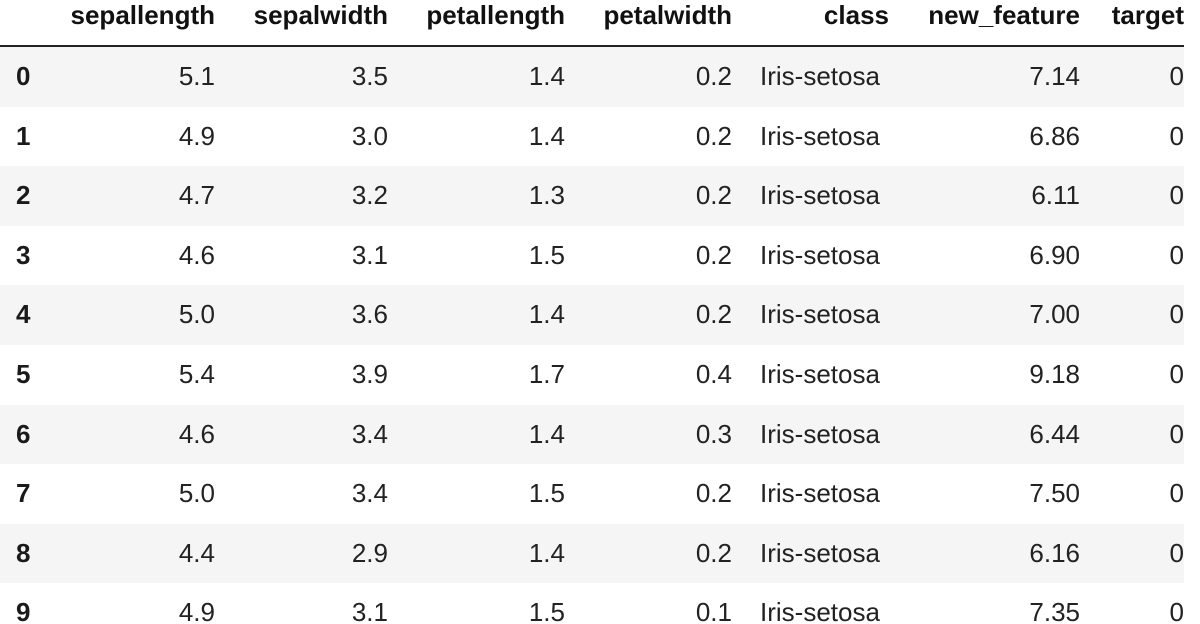 The width and height of the screenshot is (1200, 624). Describe the element at coordinates (138, 23) in the screenshot. I see `column-header-sepallength: sepallength` at that location.